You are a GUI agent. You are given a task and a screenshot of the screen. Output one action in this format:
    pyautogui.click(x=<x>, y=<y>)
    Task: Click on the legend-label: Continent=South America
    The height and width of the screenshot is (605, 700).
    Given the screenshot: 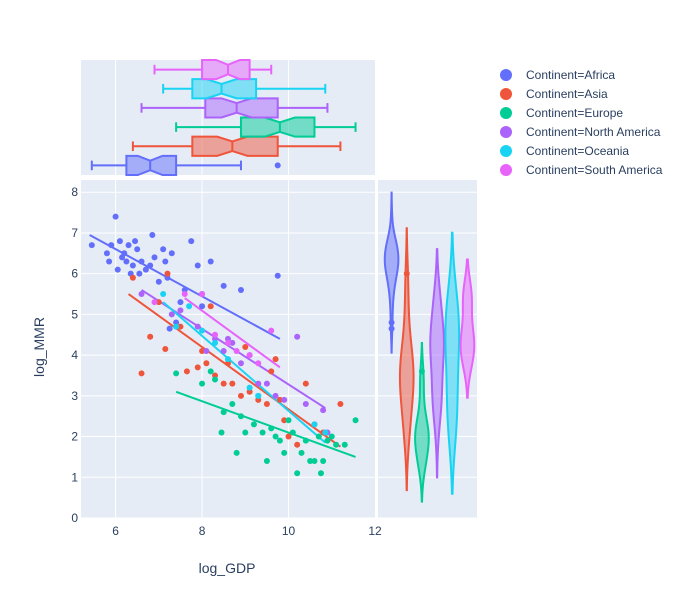 What is the action you would take?
    pyautogui.click(x=594, y=170)
    